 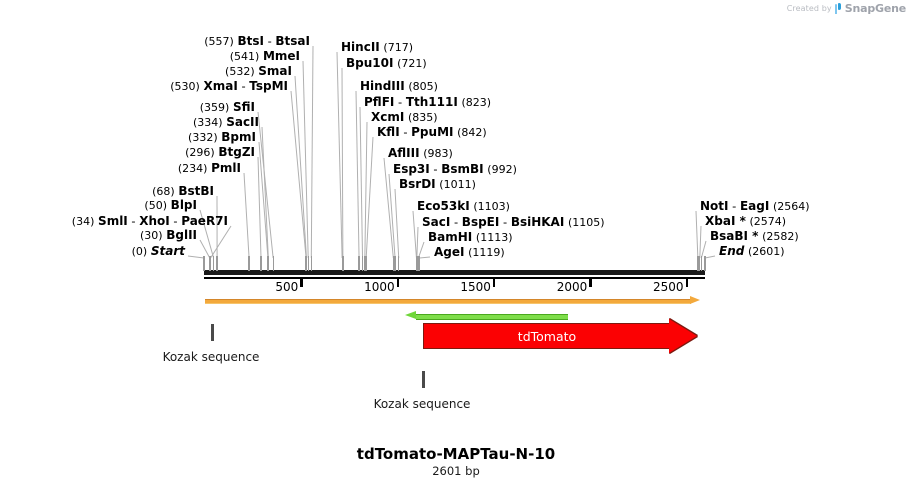 What do you see at coordinates (158, 251) in the screenshot?
I see `enzyme-label-start: (0) Start` at bounding box center [158, 251].